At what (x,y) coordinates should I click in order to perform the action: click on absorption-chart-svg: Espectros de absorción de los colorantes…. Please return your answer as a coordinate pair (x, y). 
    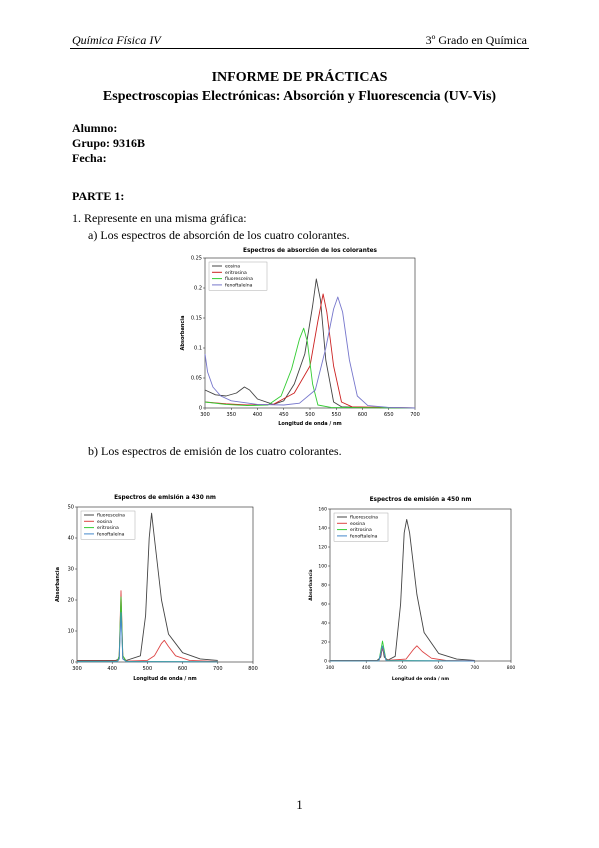
    Looking at the image, I should click on (300, 337).